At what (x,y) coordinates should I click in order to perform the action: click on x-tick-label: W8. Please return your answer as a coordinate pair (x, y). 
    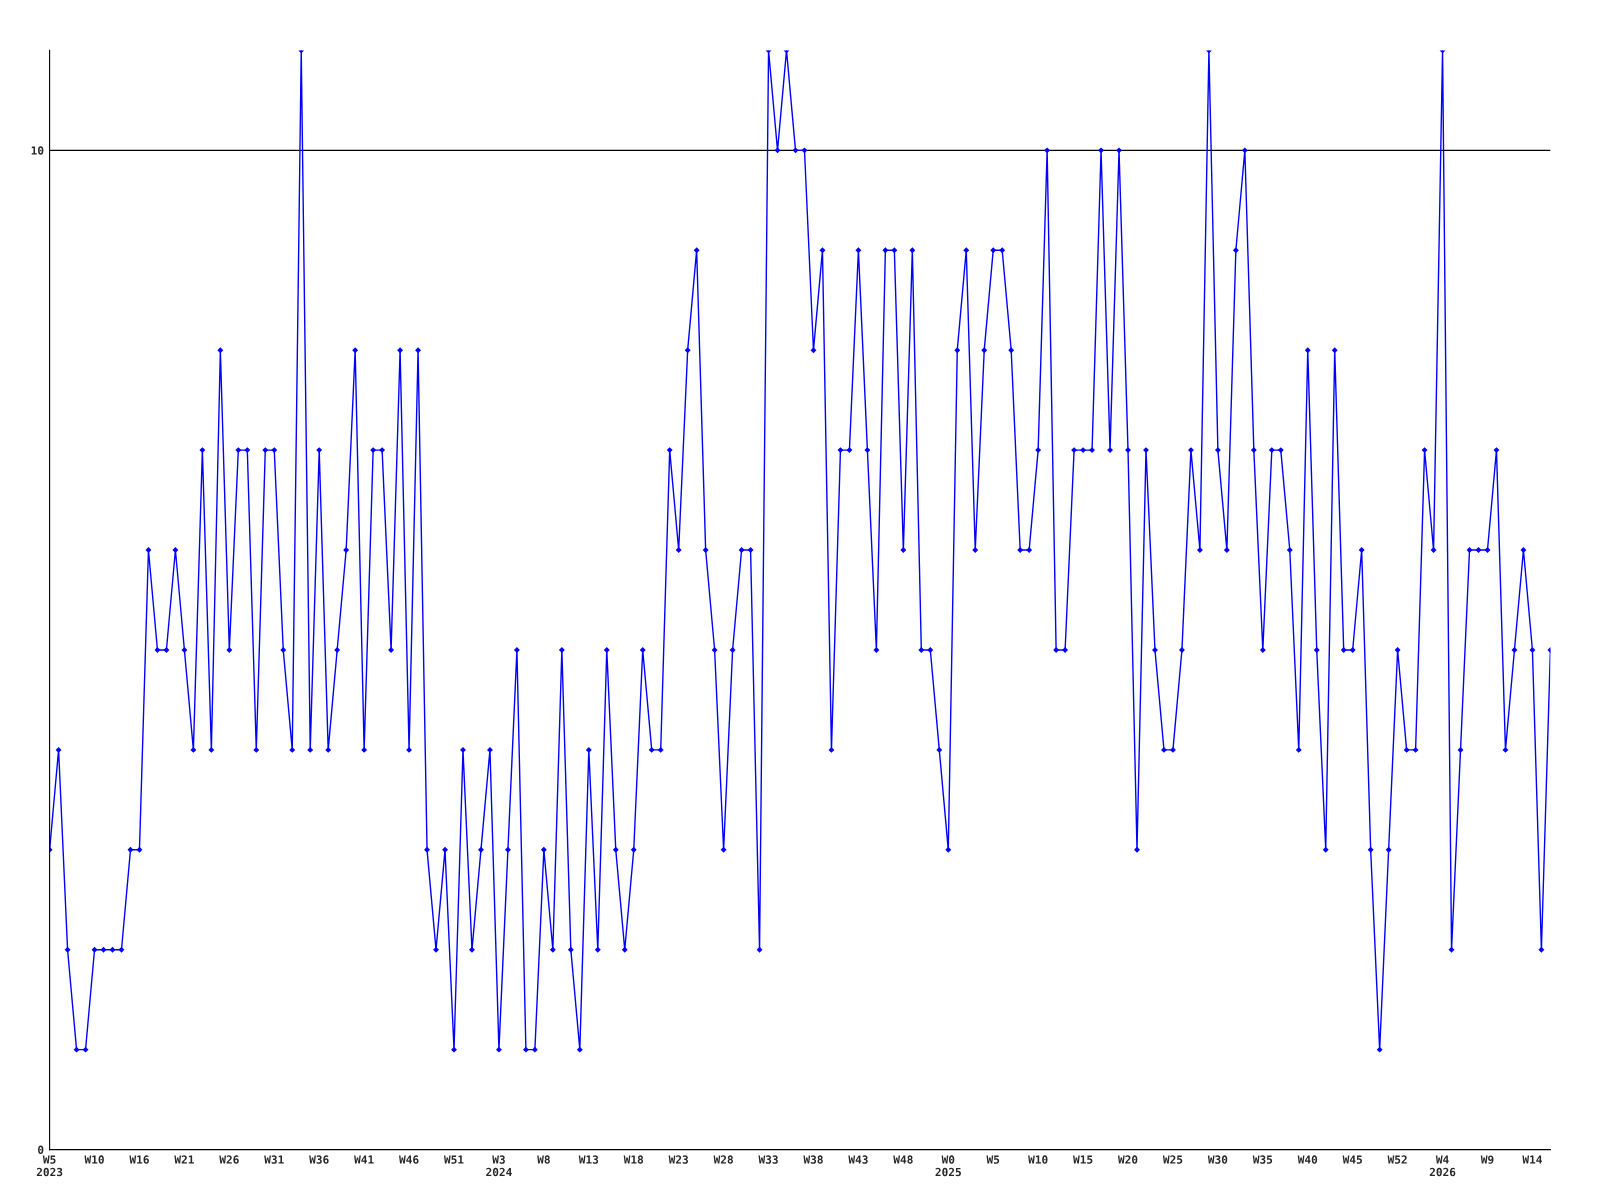
    Looking at the image, I should click on (543, 1159).